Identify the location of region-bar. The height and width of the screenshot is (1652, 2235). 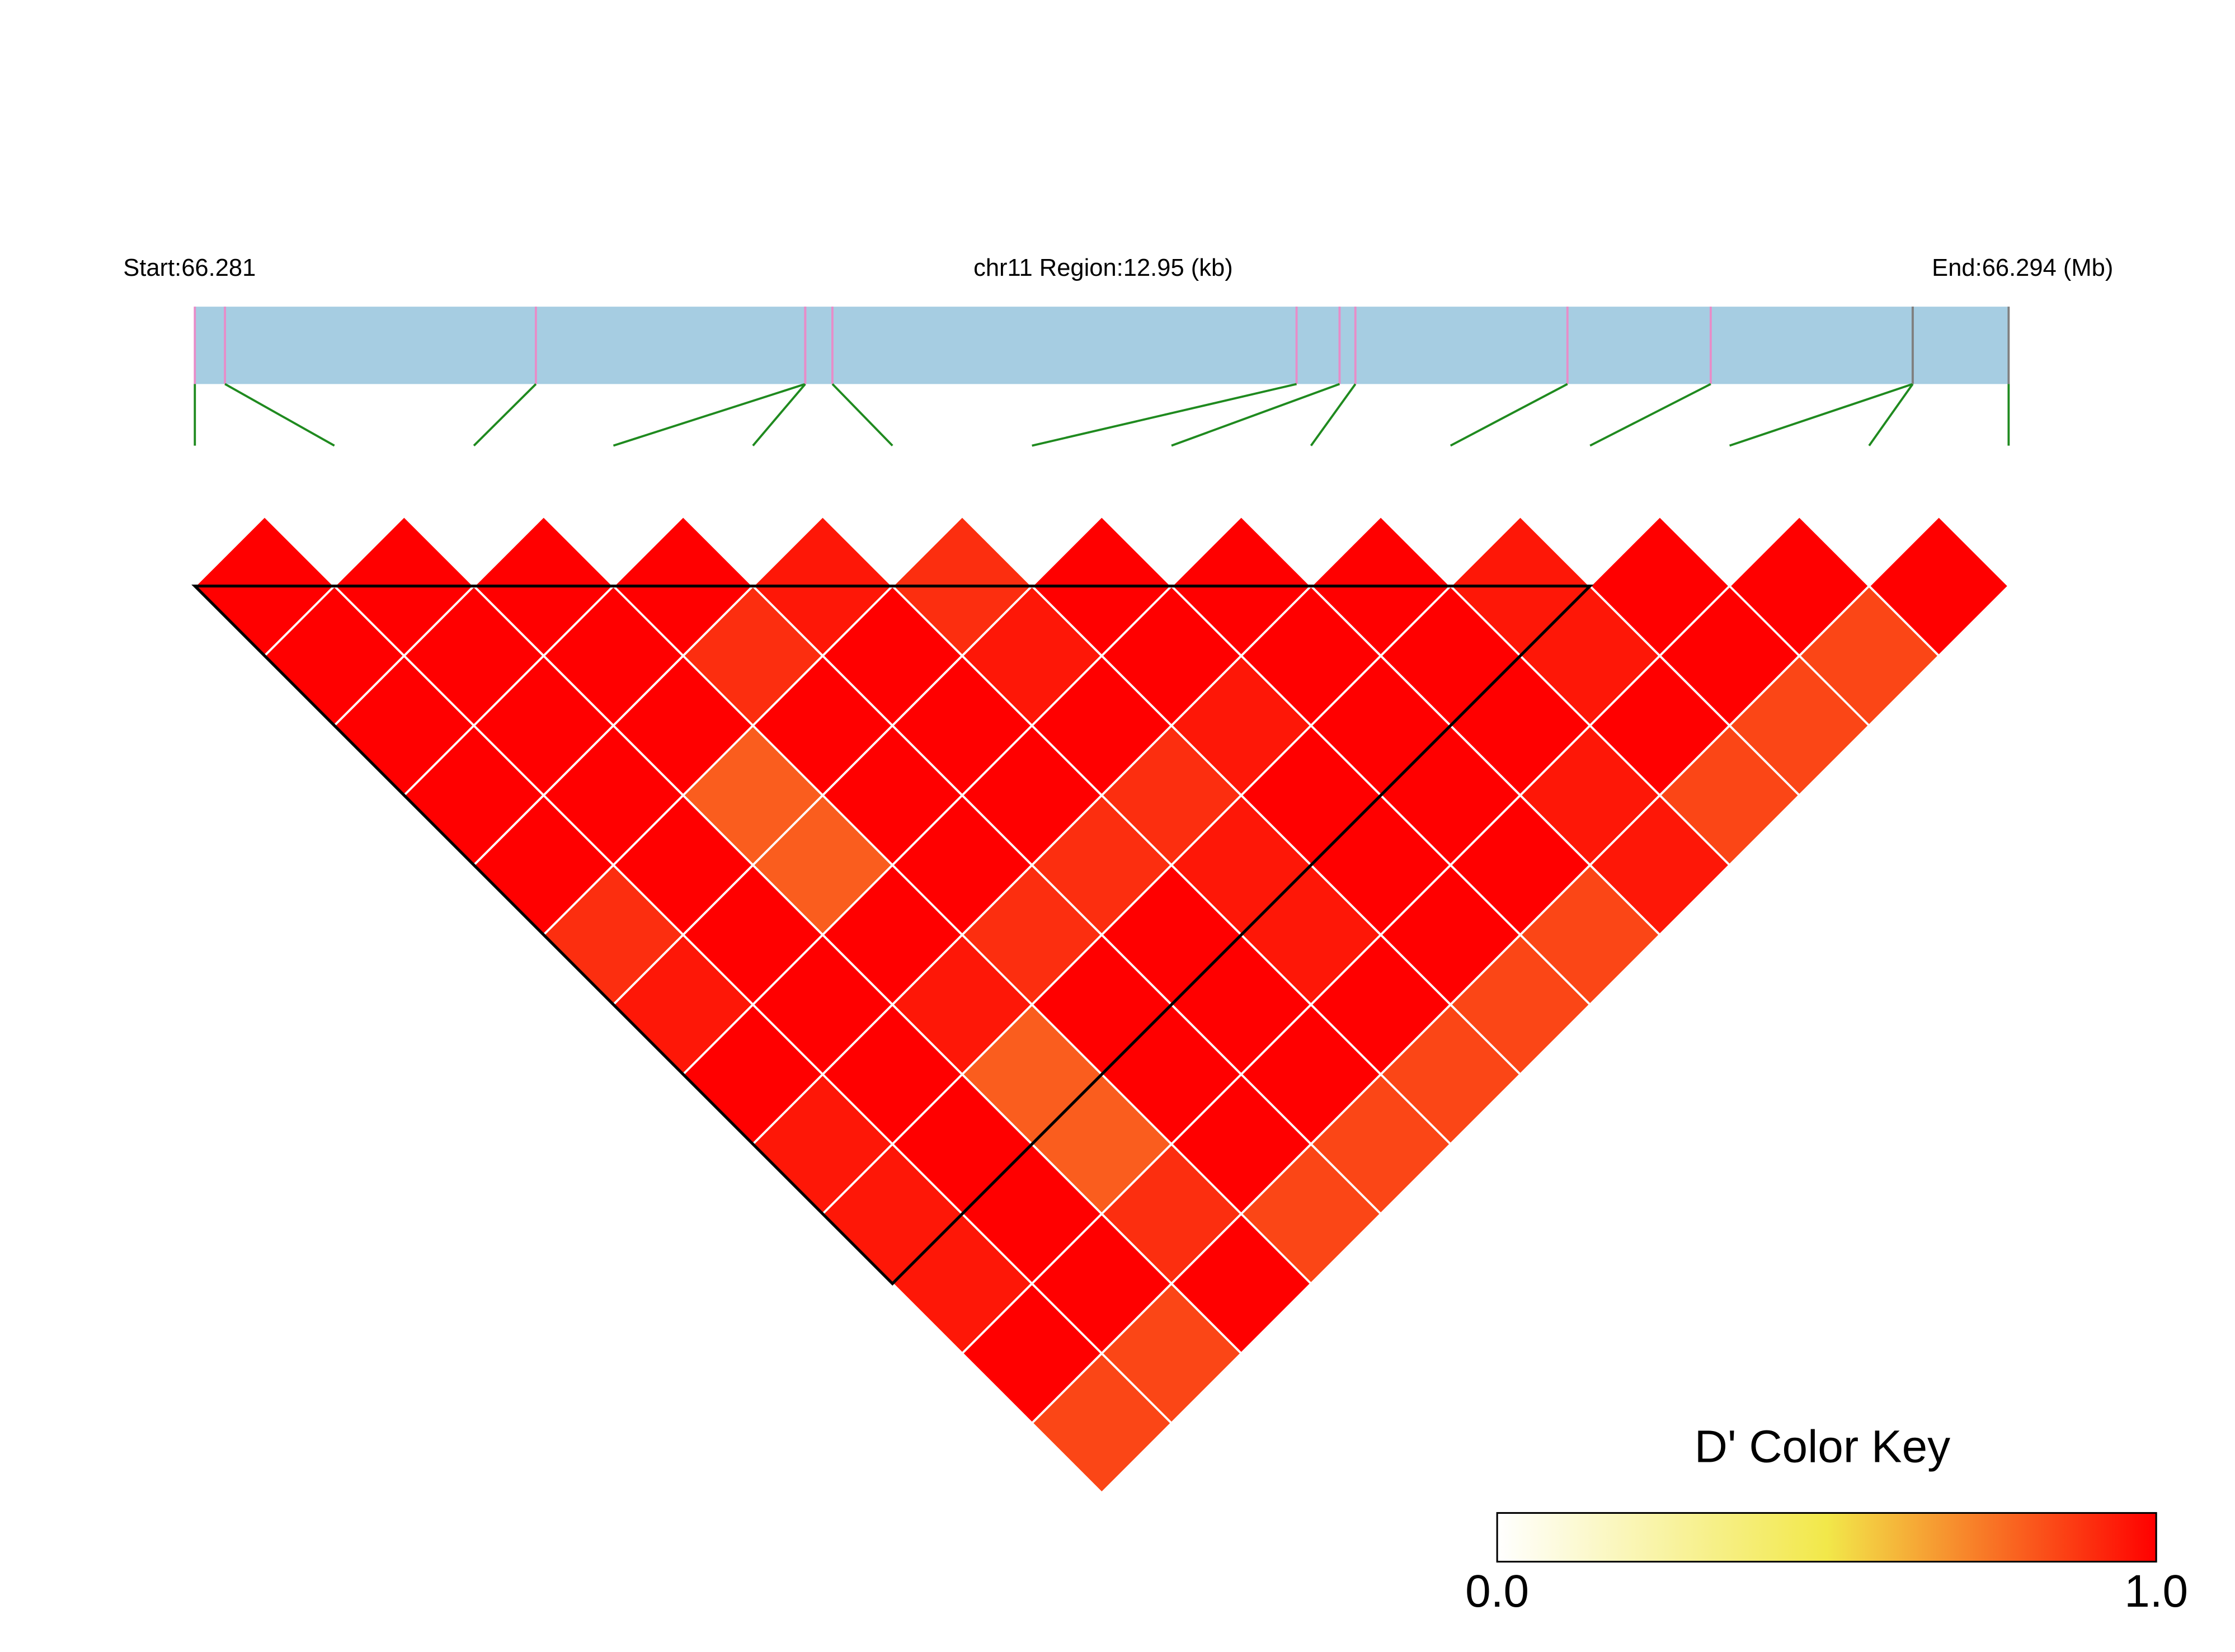
(1102, 345).